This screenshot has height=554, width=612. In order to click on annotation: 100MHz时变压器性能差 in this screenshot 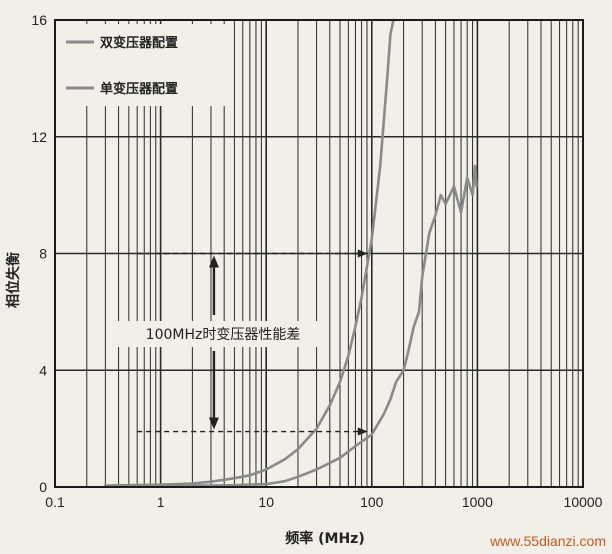, I will do `click(243, 342)`.